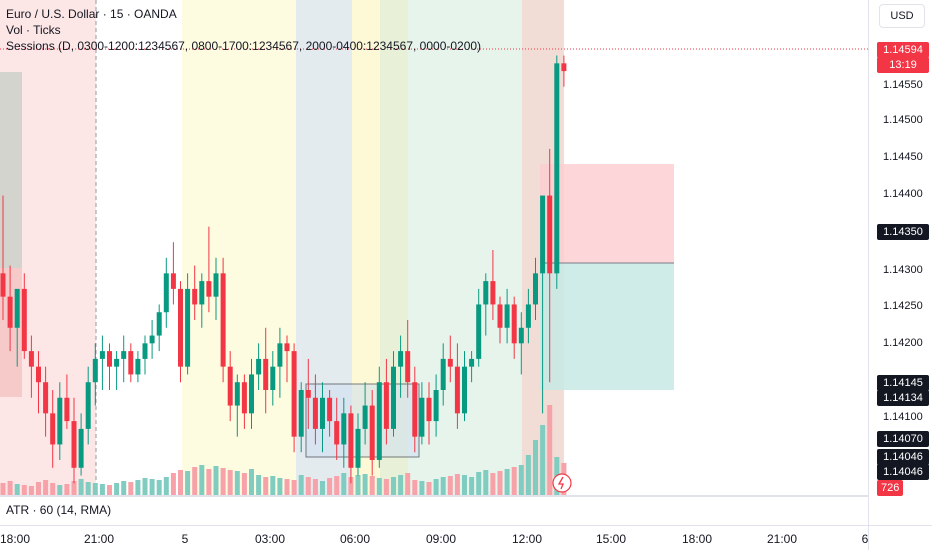 Image resolution: width=932 pixels, height=551 pixels. What do you see at coordinates (91, 14) in the screenshot?
I see `symbol-title: Euro / U.S. Dollar · 15 · OANDA` at bounding box center [91, 14].